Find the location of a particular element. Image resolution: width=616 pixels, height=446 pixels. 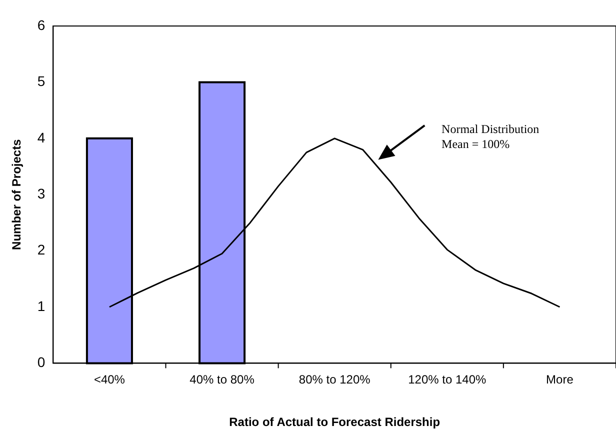

annotation: Normal Distribution Mean = 100% is located at coordinates (491, 136).